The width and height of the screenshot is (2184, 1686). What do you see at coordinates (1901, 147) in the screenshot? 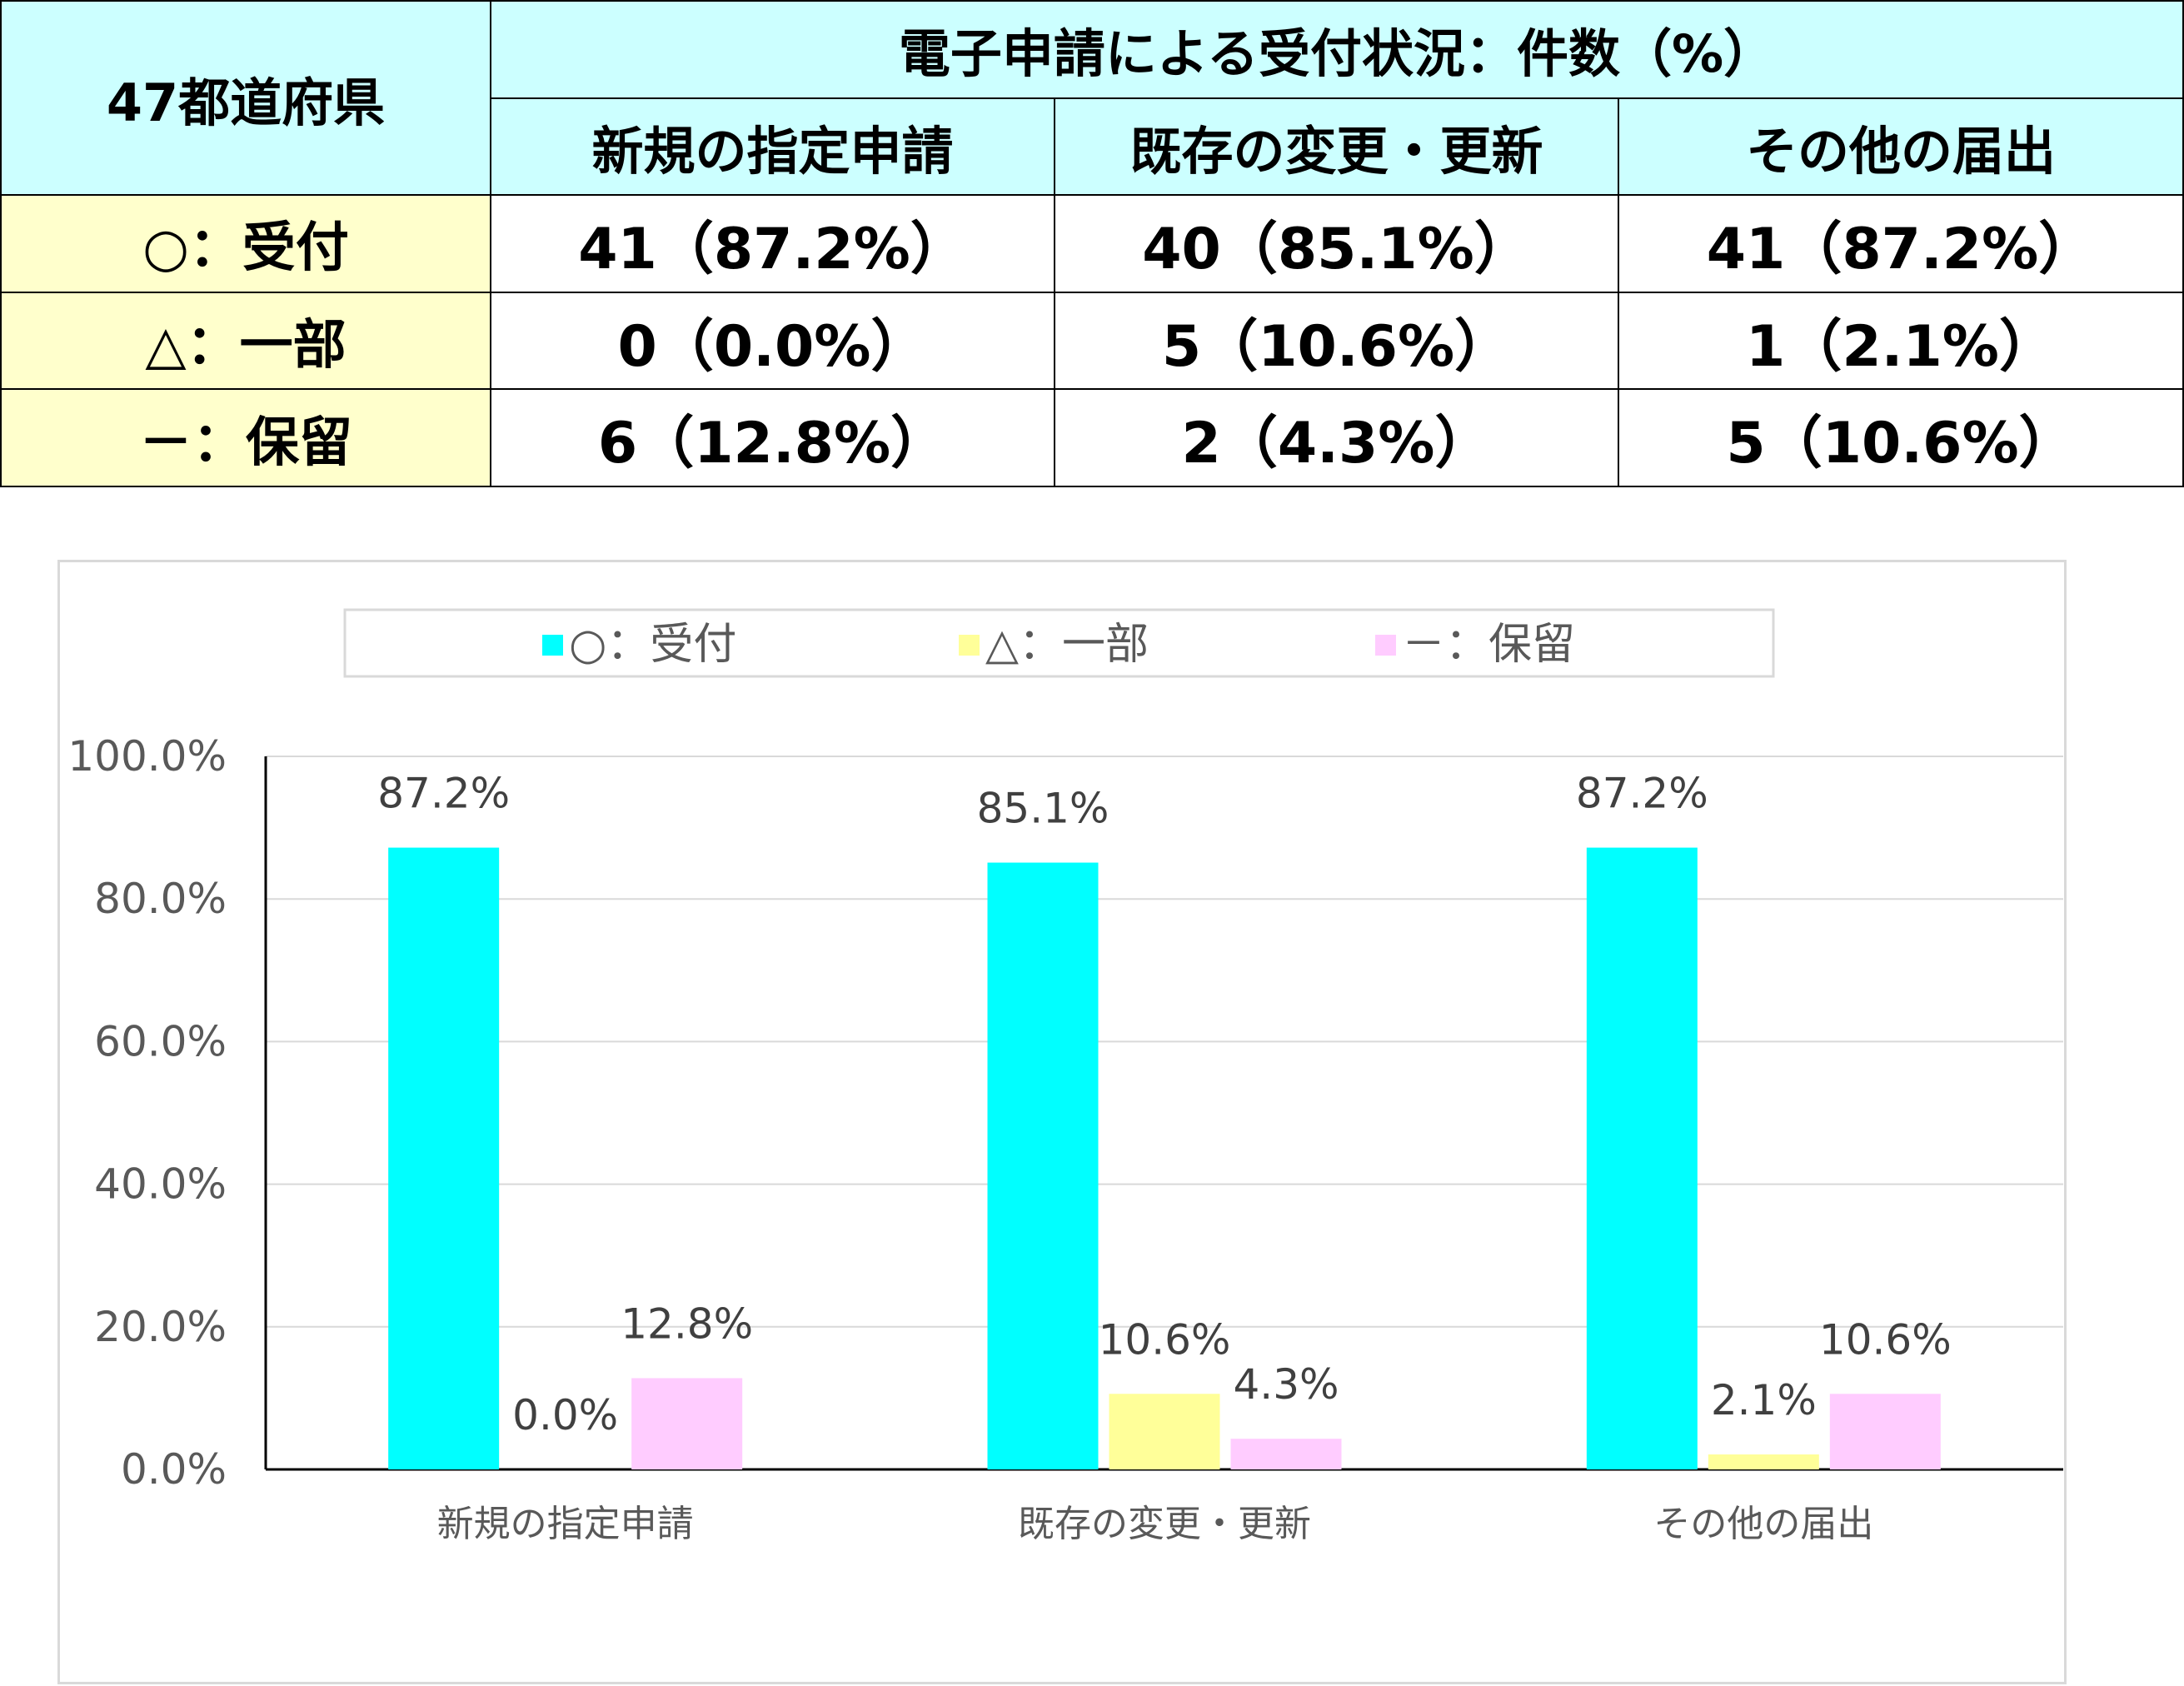
I see `column-header: その他の届出` at bounding box center [1901, 147].